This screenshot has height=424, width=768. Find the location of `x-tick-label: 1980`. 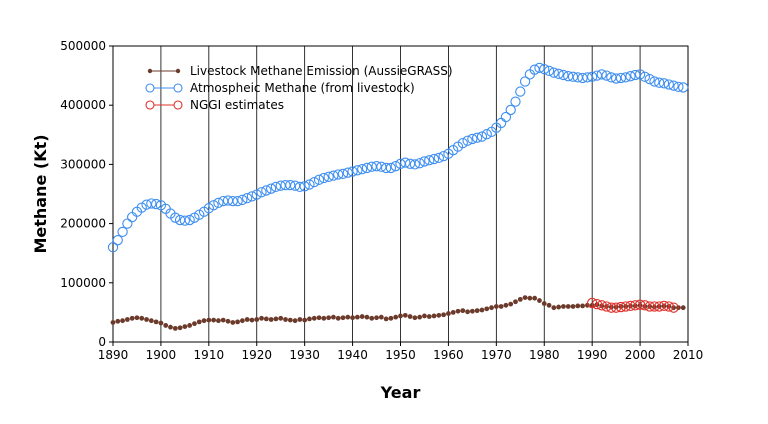

x-tick-label: 1980 is located at coordinates (544, 355).